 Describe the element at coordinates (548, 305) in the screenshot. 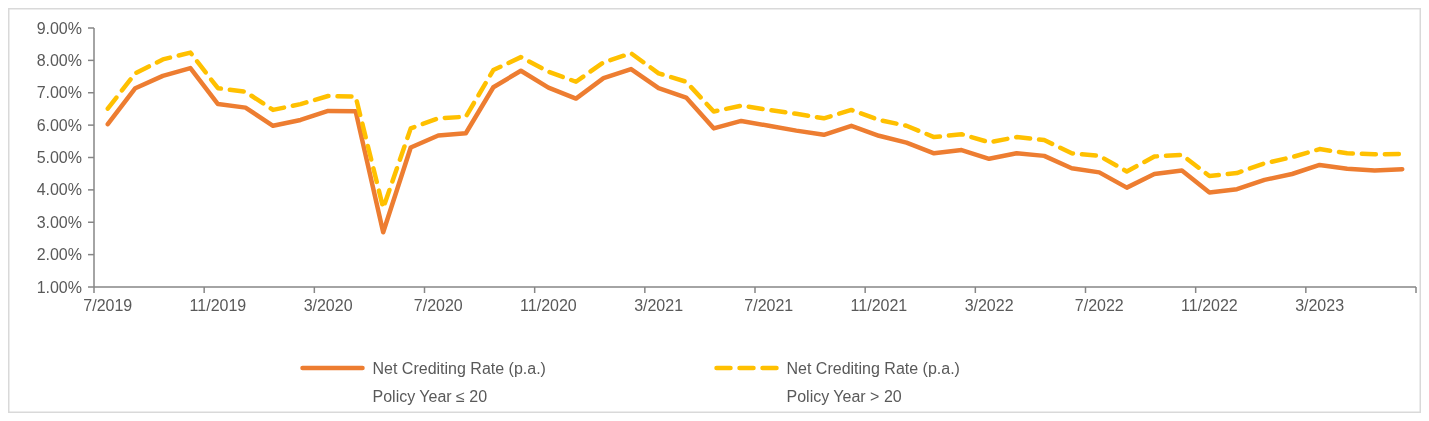

I see `x-tick-label: 11/2020` at that location.